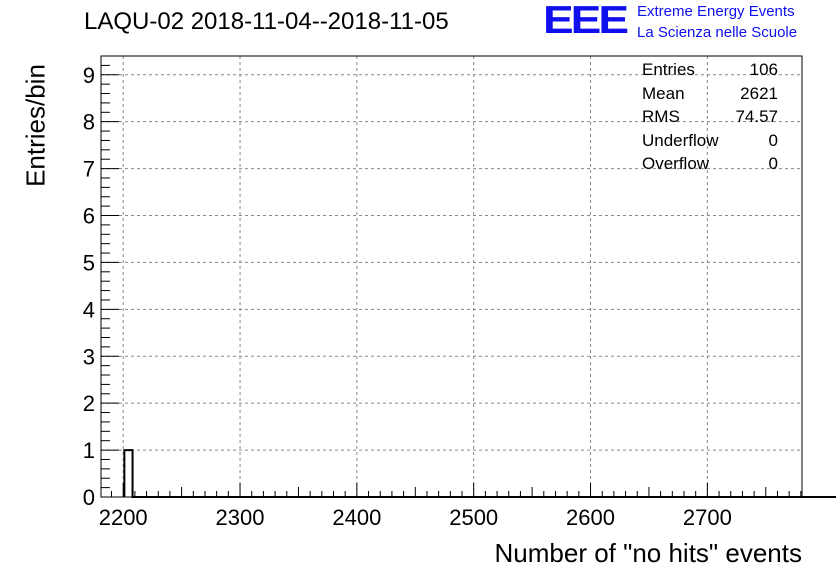  What do you see at coordinates (763, 69) in the screenshot?
I see `stat-value: 106` at bounding box center [763, 69].